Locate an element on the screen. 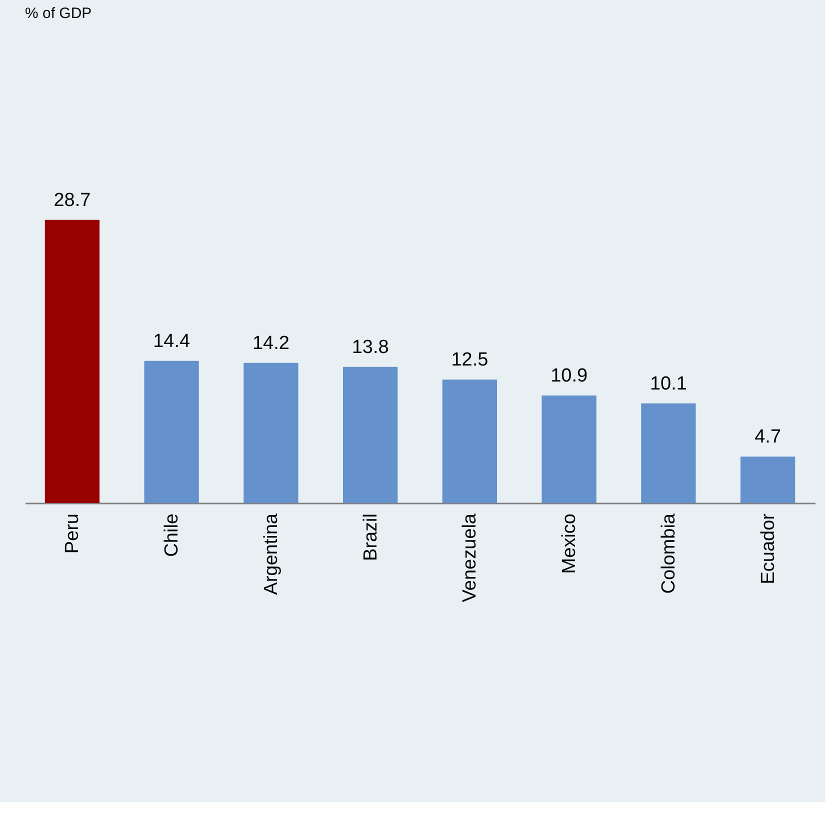 Image resolution: width=840 pixels, height=830 pixels. data-label: 13.8 is located at coordinates (370, 347).